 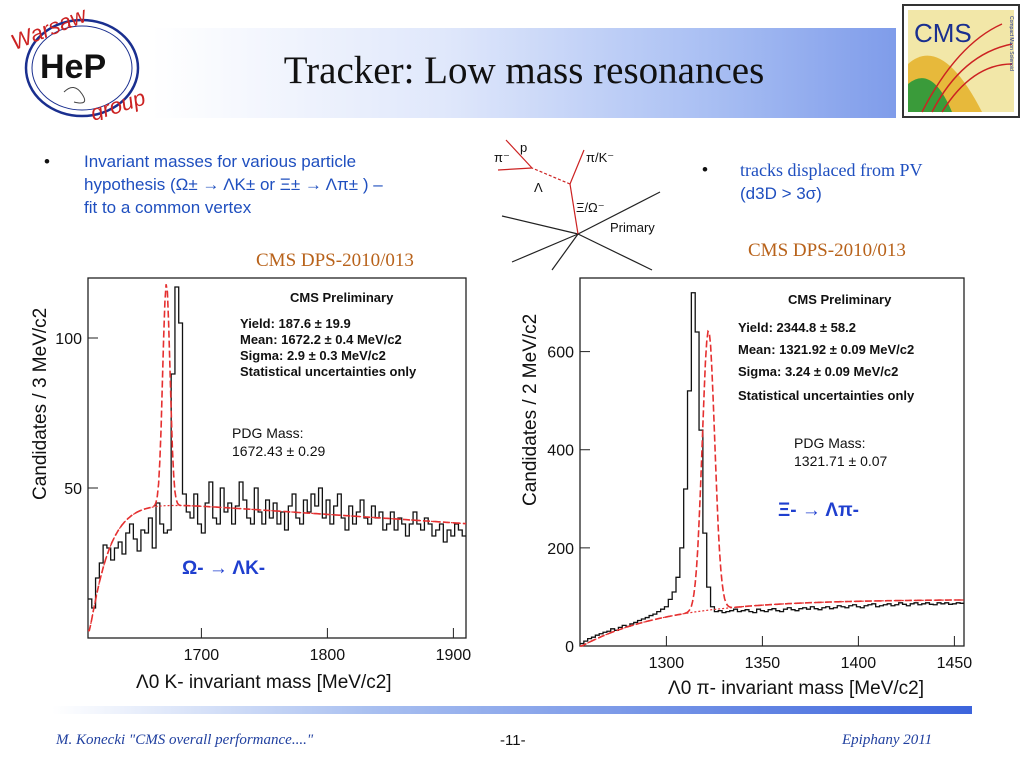 What do you see at coordinates (513, 740) in the screenshot?
I see `page-number: -11-` at bounding box center [513, 740].